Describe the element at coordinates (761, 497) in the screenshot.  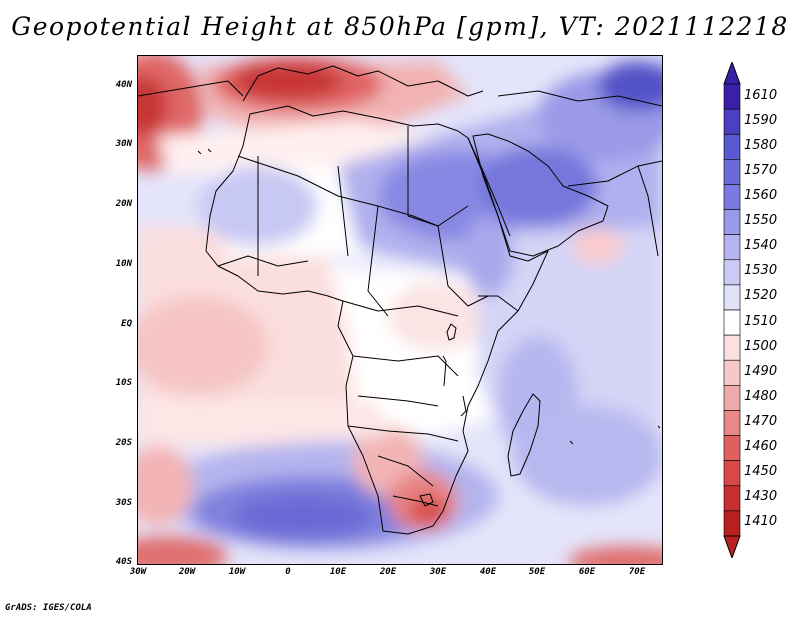
I see `colorbar-label: 1430` at that location.